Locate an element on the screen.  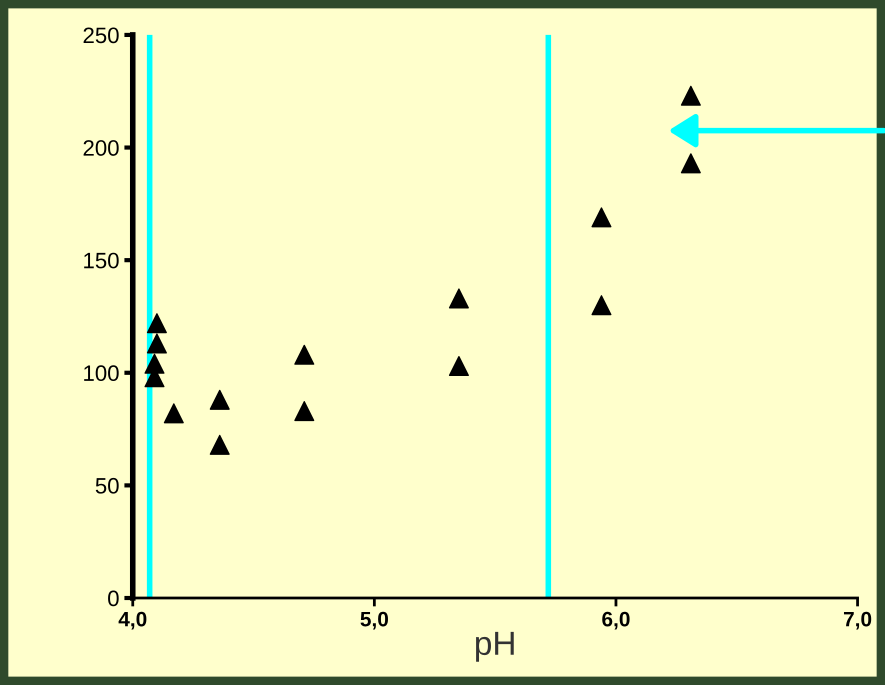
x-tick-label: 6,0 is located at coordinates (616, 621).